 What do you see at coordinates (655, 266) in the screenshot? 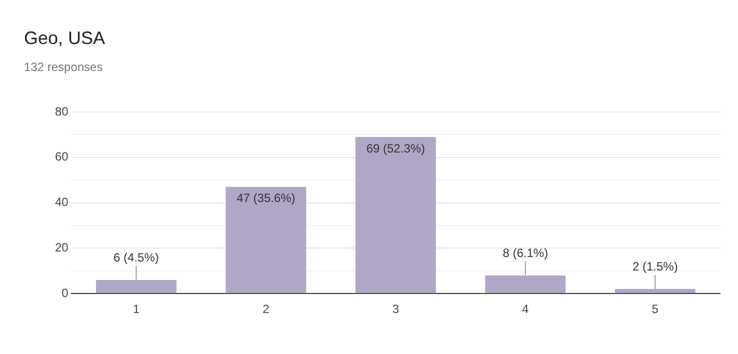
I see `data-label: 2 (1.5%)` at bounding box center [655, 266].